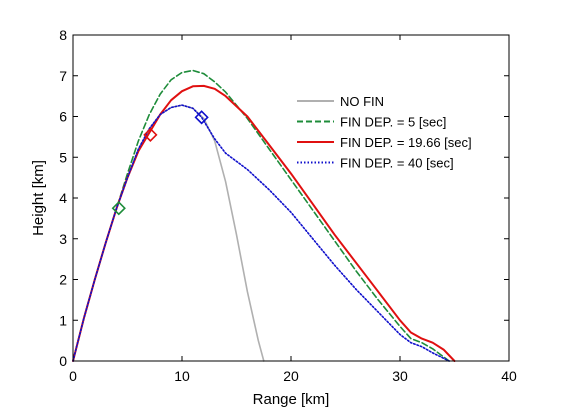 The width and height of the screenshot is (561, 414). Describe the element at coordinates (397, 163) in the screenshot. I see `legend-label-4: FIN DEP. = 40 [sec]` at that location.